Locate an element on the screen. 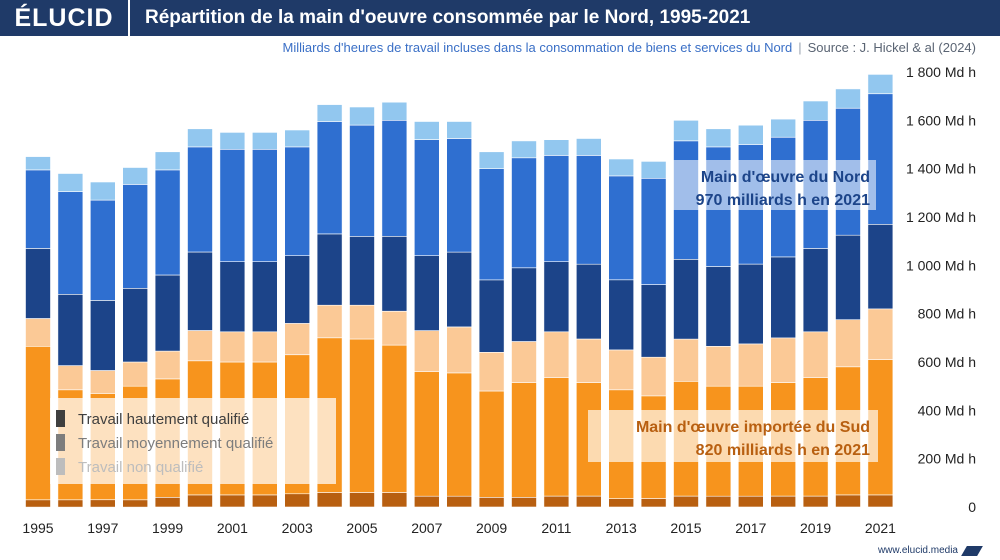 The width and height of the screenshot is (1000, 560). bar-north-low-2008 is located at coordinates (459, 130).